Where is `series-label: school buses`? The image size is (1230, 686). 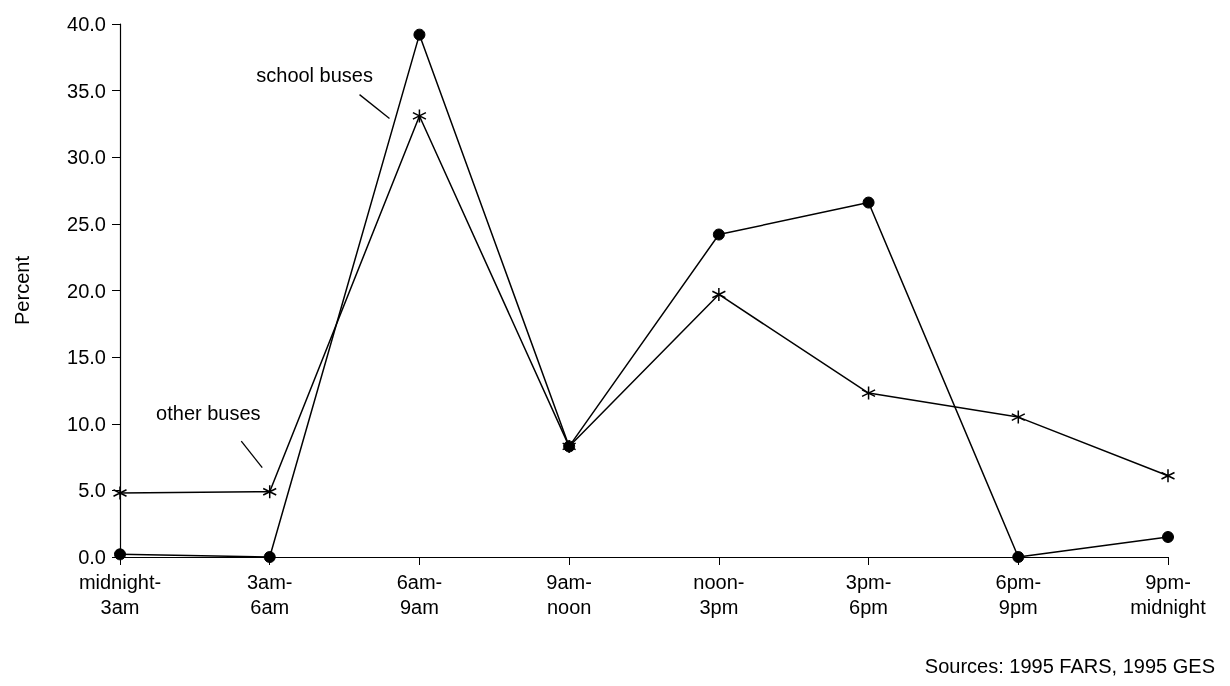
series-label: school buses is located at coordinates (314, 74).